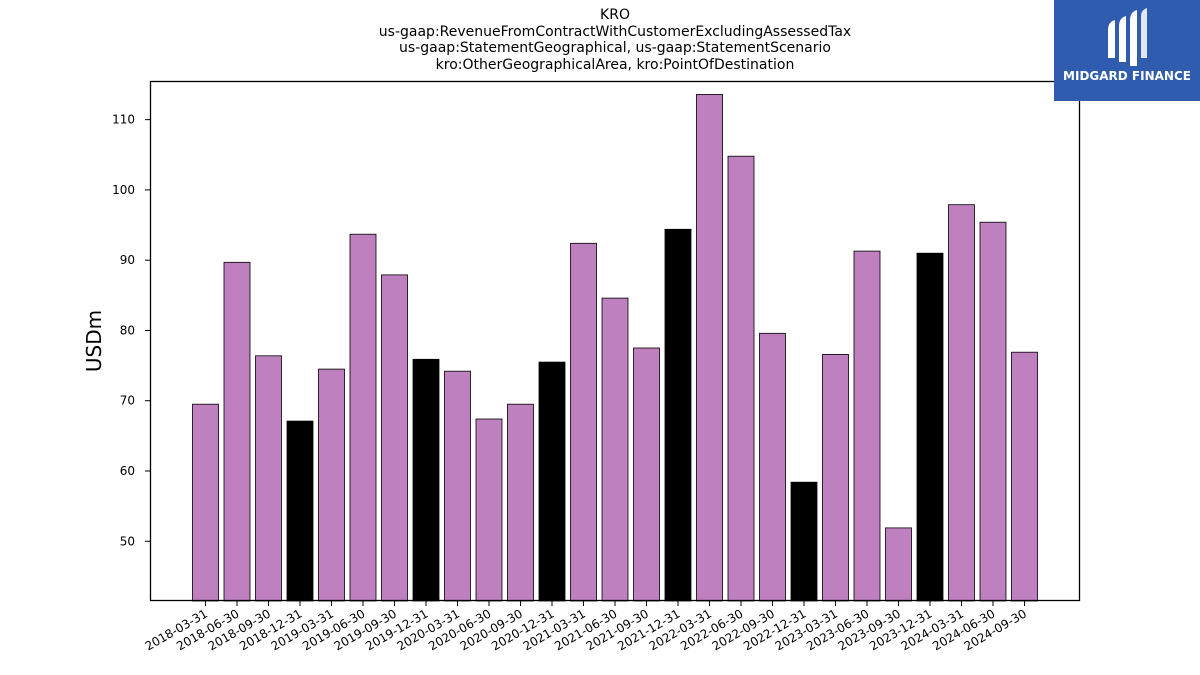  What do you see at coordinates (123, 190) in the screenshot?
I see `y-tick-label: 100` at bounding box center [123, 190].